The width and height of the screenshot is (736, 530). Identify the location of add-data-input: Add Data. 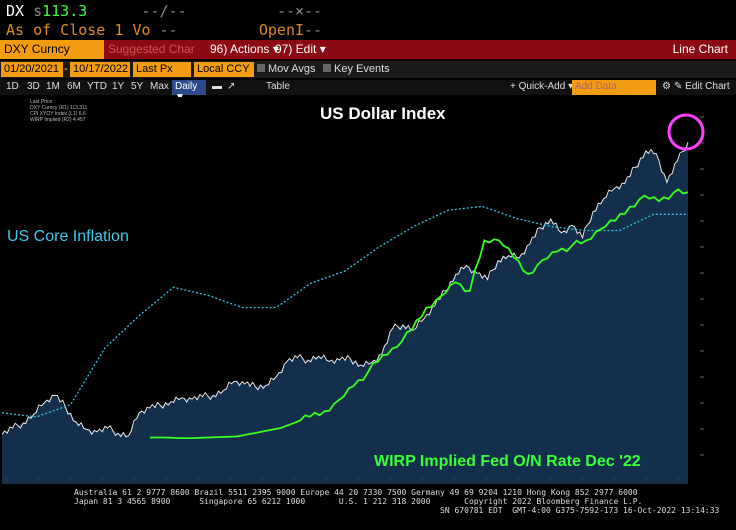
(614, 87).